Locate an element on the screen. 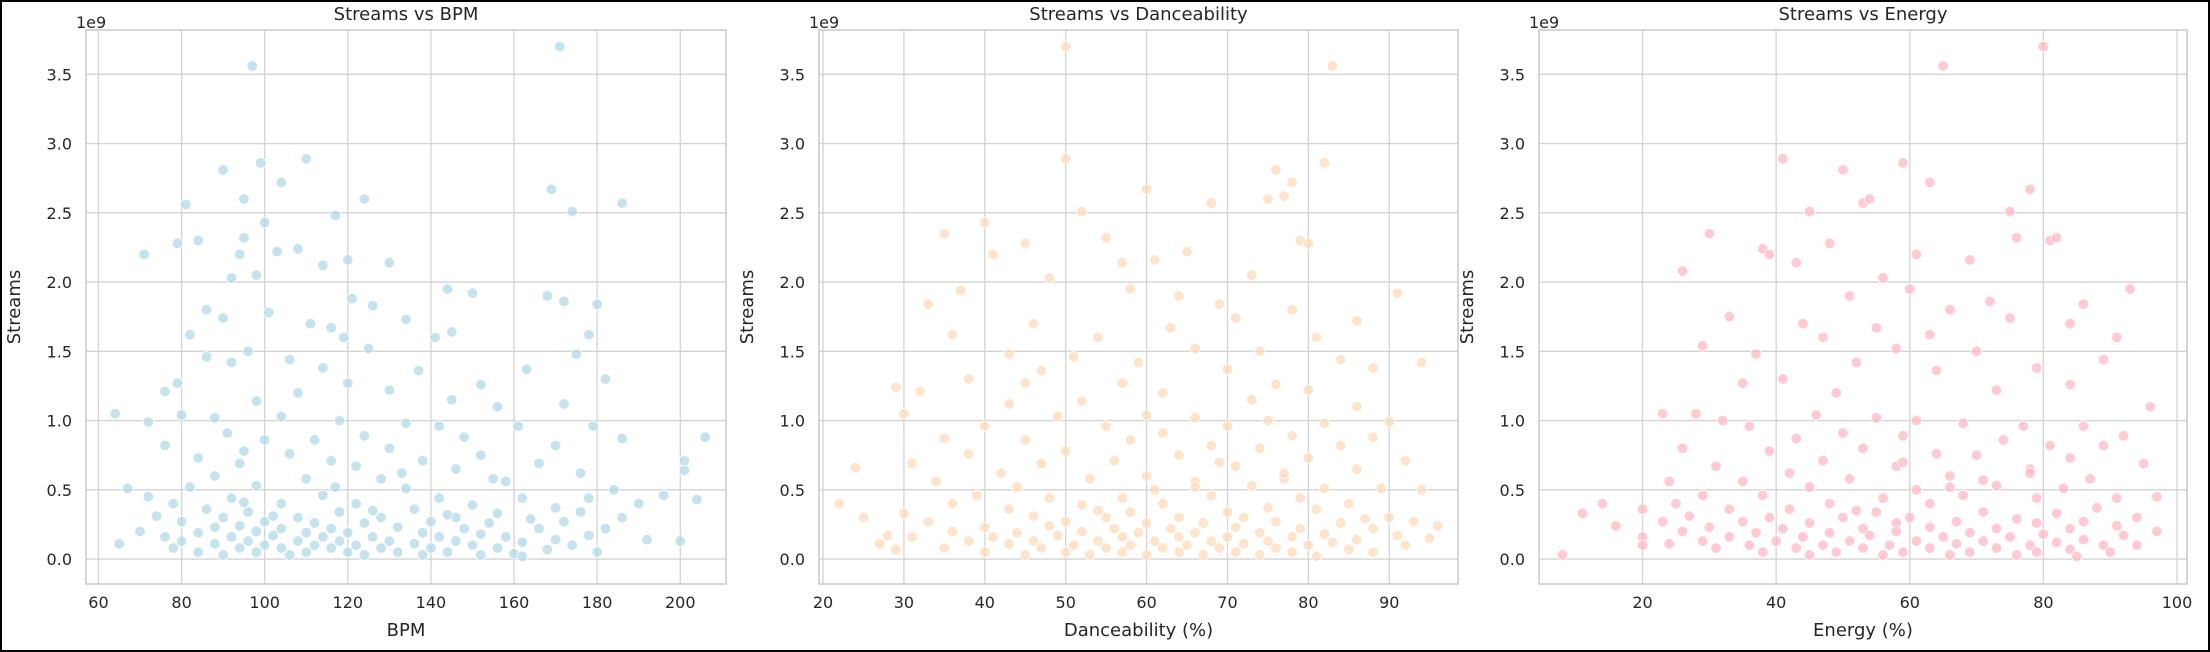 This screenshot has height=652, width=2210. chart-title: Streams vs Danceability is located at coordinates (1138, 14).